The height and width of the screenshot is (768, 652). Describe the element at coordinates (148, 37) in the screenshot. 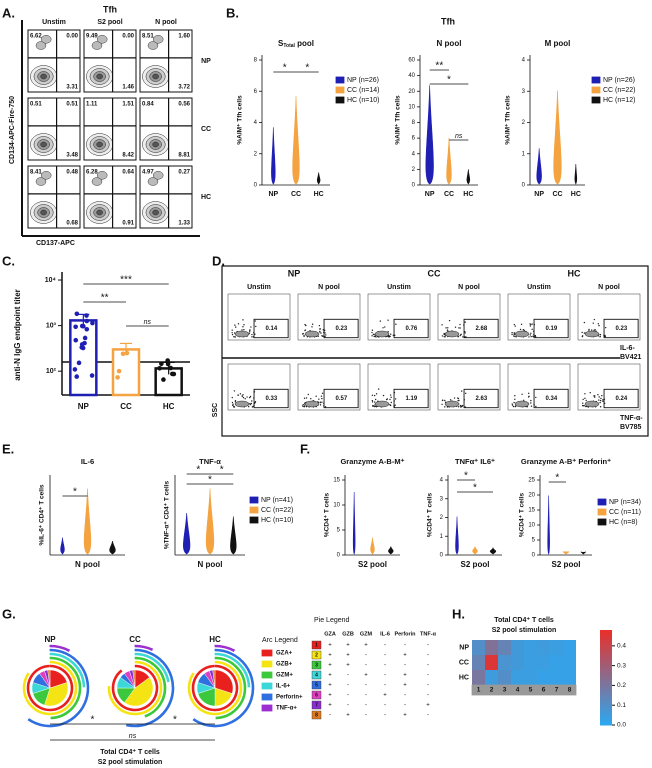

I see `quadrant-value: 8.51` at that location.